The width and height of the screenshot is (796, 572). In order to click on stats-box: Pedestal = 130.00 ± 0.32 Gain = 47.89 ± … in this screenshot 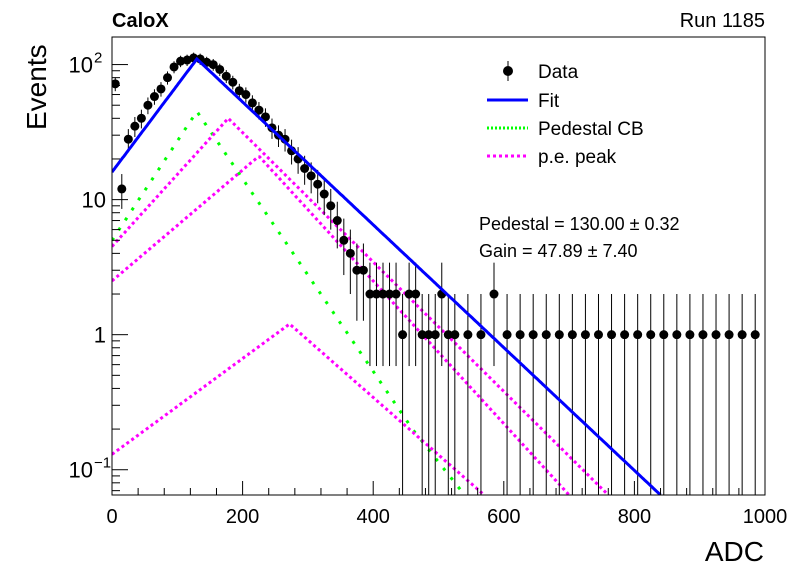, I will do `click(579, 237)`.